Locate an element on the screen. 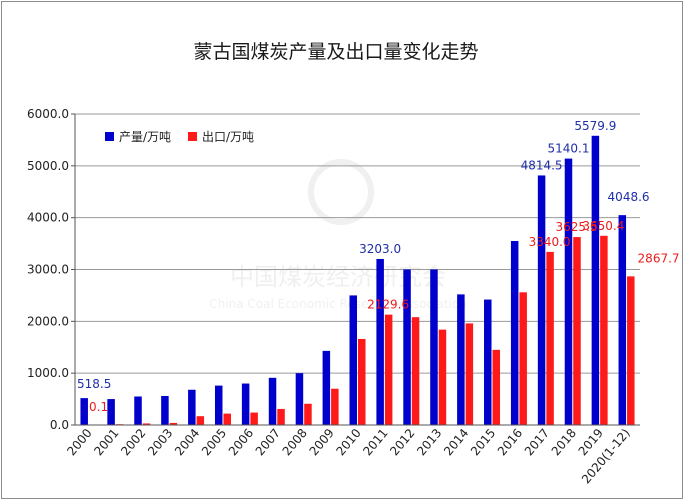 The height and width of the screenshot is (502, 686). legend-swatch-production is located at coordinates (109, 136).